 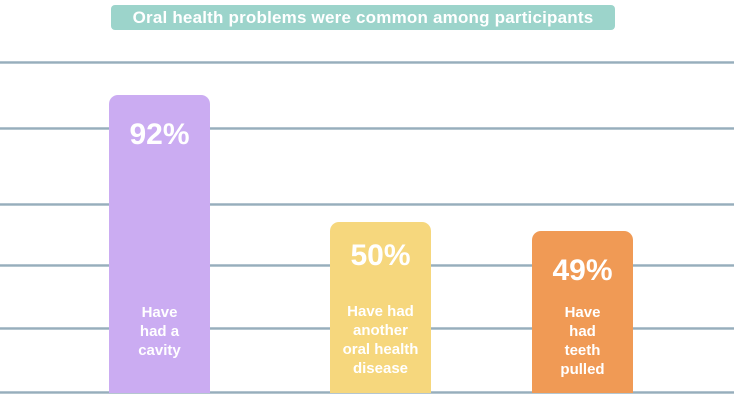 I want to click on label-line: another, so click(x=380, y=330).